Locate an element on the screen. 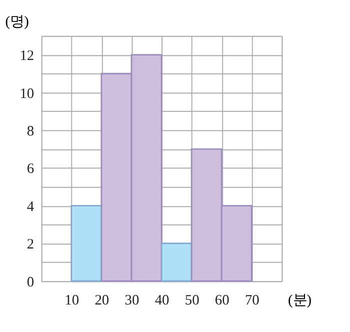 This screenshot has height=332, width=350. x-tick-label: 60 is located at coordinates (222, 300).